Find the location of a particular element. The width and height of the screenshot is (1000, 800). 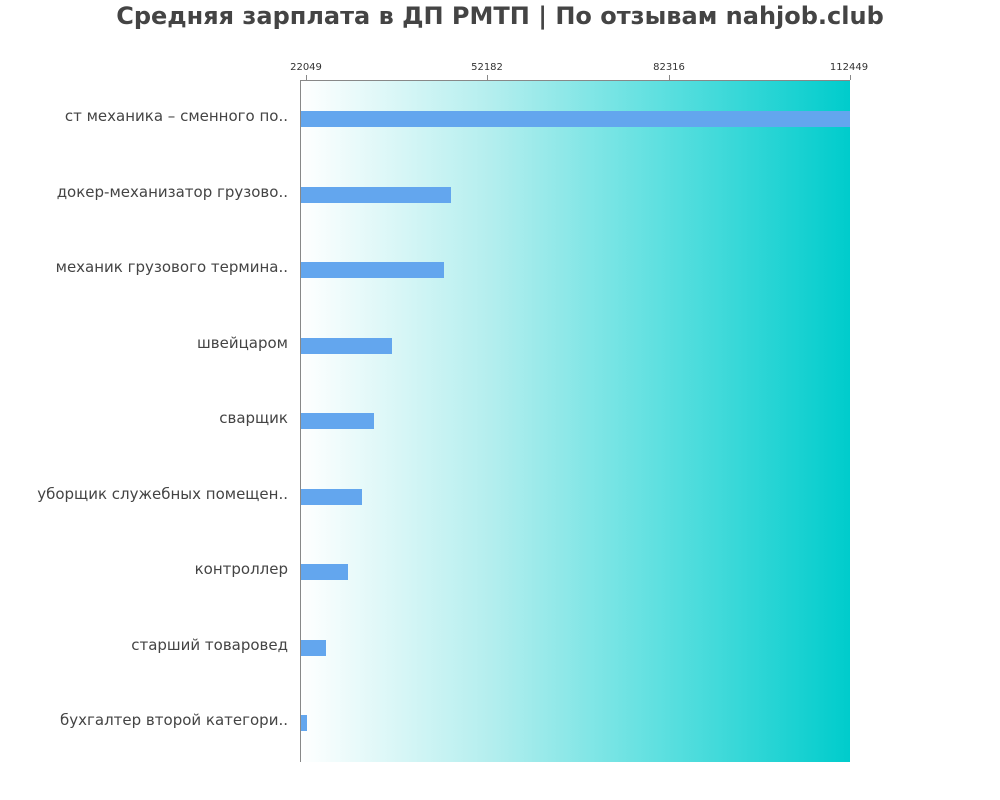

category-label: швейцаром is located at coordinates (242, 343).